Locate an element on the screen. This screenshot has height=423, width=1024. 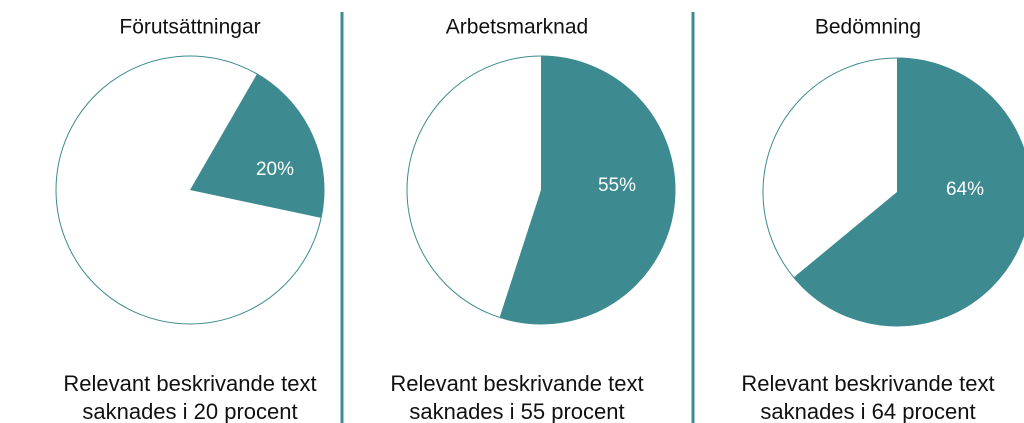
value-label: 64% is located at coordinates (965, 189).